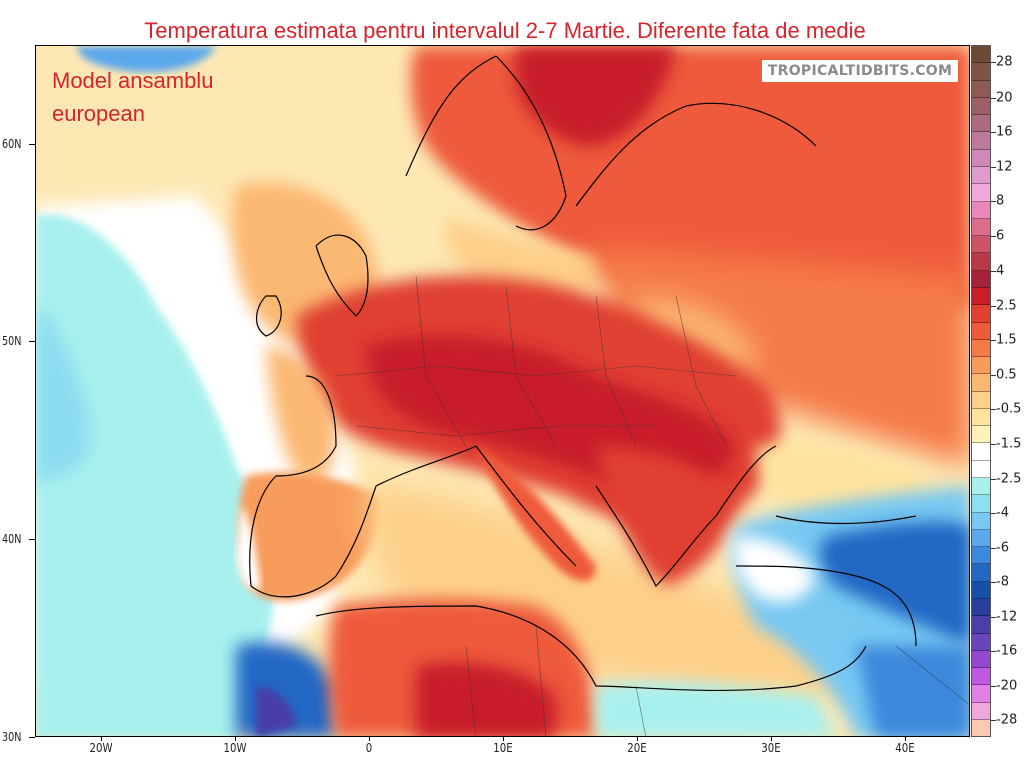 The width and height of the screenshot is (1024, 757). What do you see at coordinates (1000, 236) in the screenshot?
I see `colorbar-label: 6` at bounding box center [1000, 236].